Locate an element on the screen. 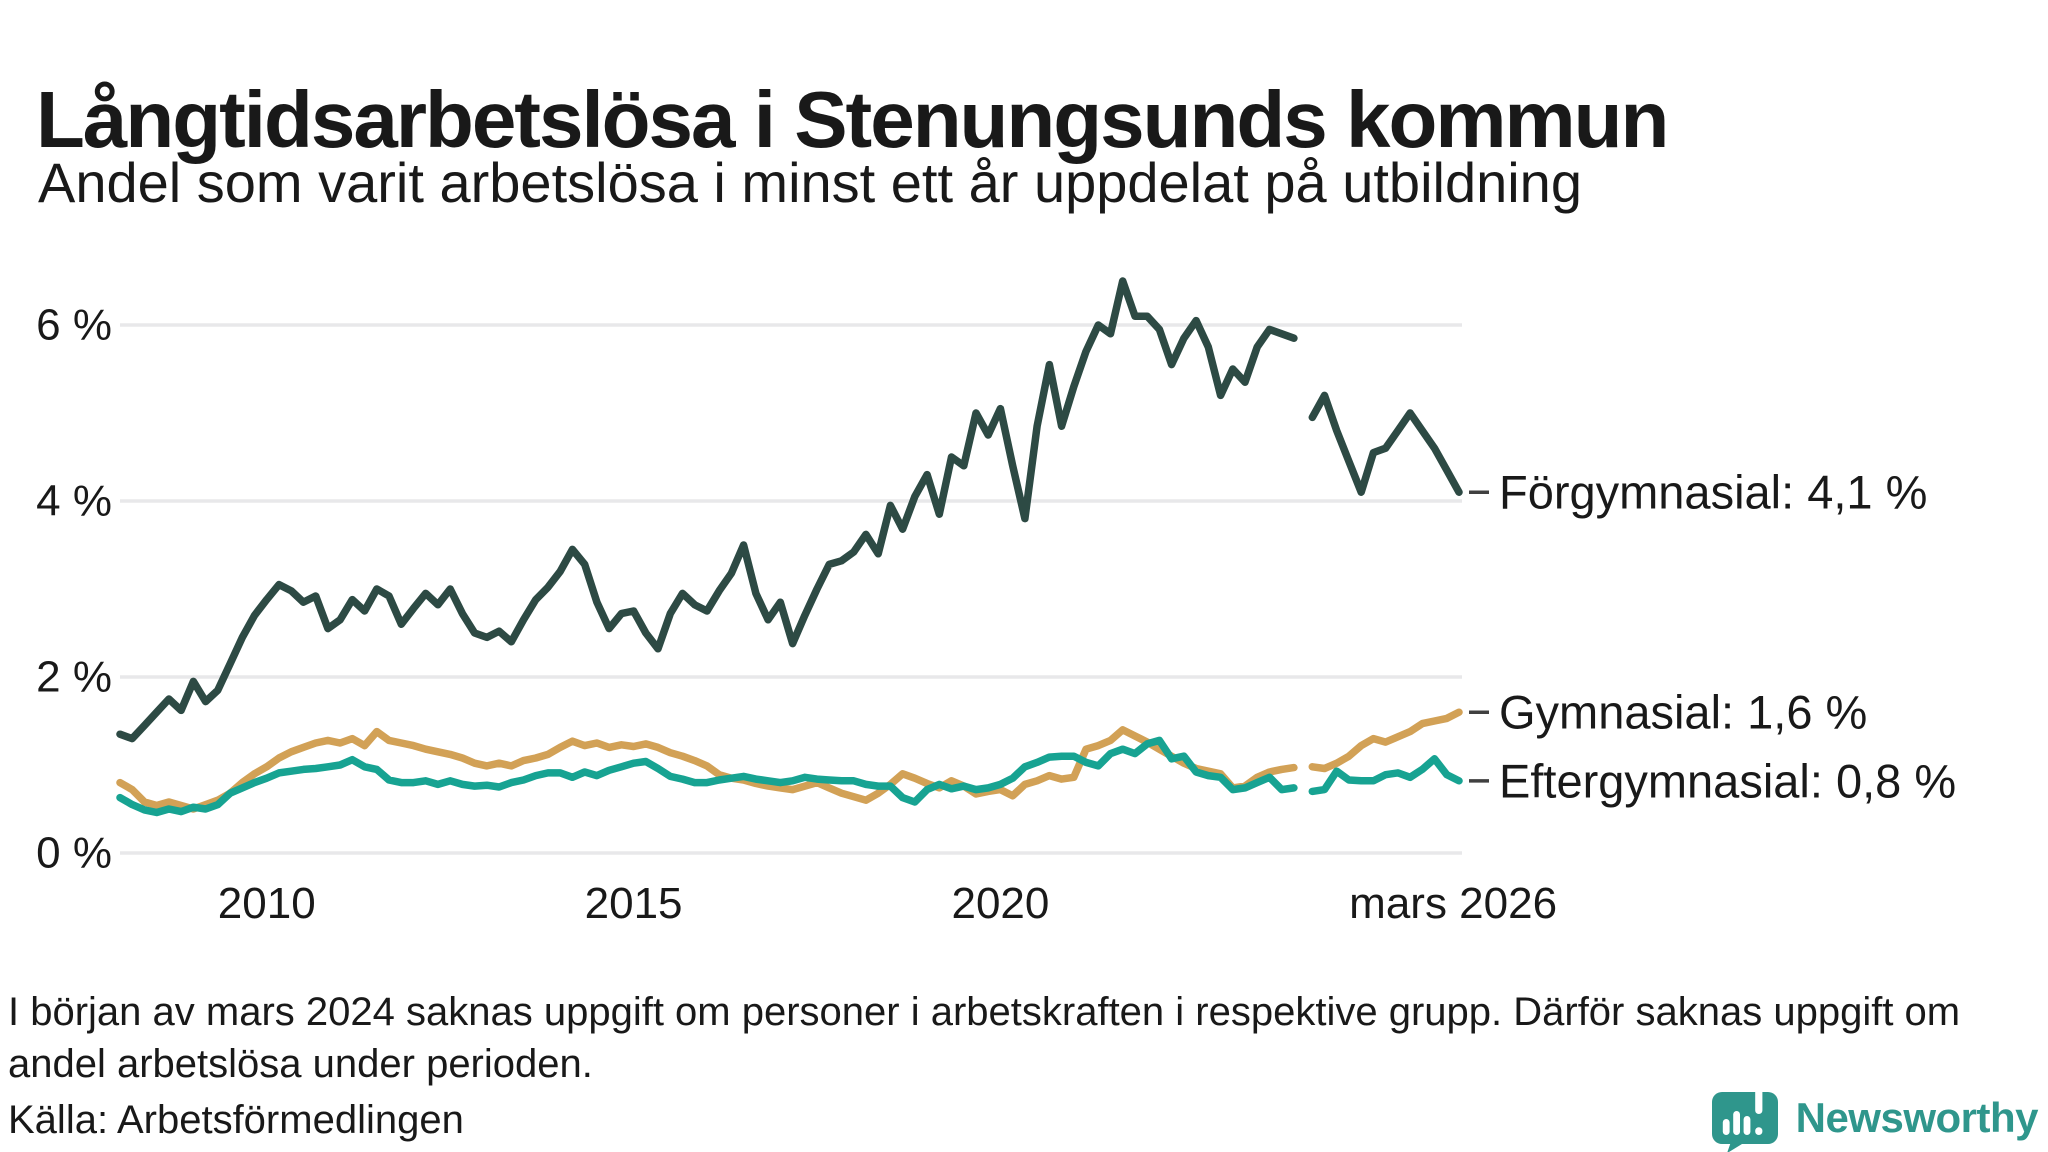  y-axis-label: 2 % is located at coordinates (74, 677).